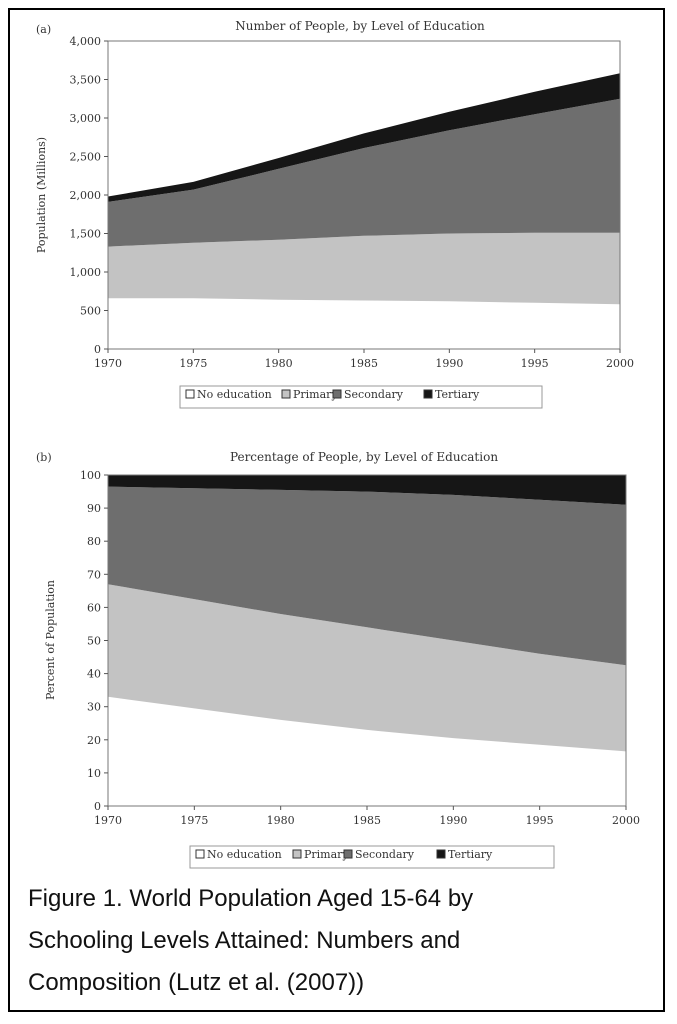 This screenshot has height=1024, width=677. Describe the element at coordinates (94, 740) in the screenshot. I see `chart-b-ytick-label: 20` at that location.